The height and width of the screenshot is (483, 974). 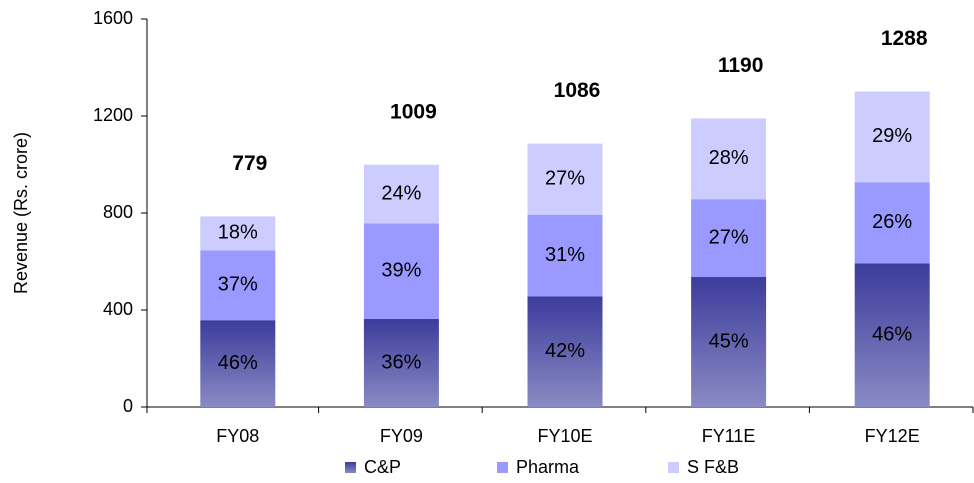 What do you see at coordinates (741, 65) in the screenshot?
I see `total-label: 1190` at bounding box center [741, 65].